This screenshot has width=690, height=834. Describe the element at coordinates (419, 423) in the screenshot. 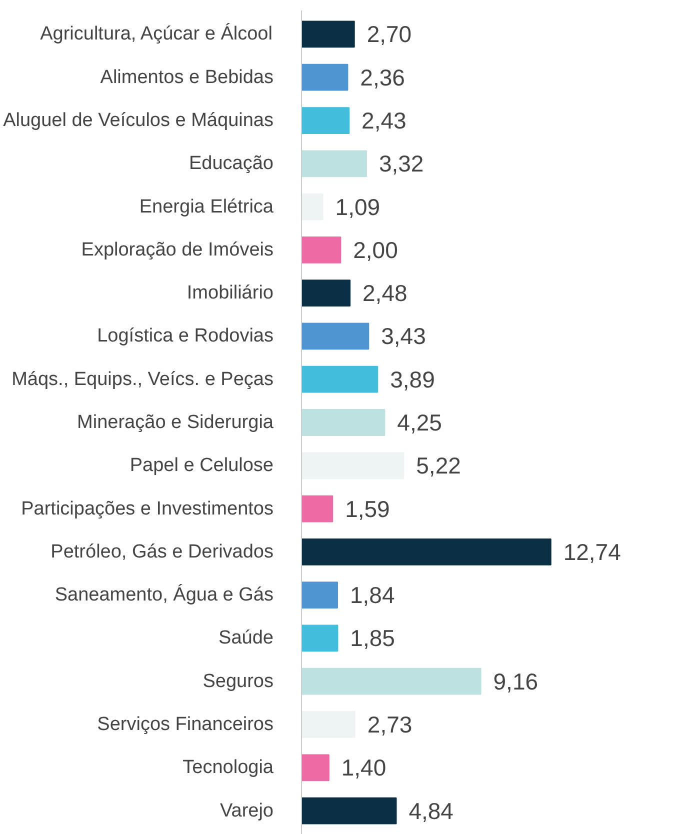

I see `data-label: 4,25` at that location.